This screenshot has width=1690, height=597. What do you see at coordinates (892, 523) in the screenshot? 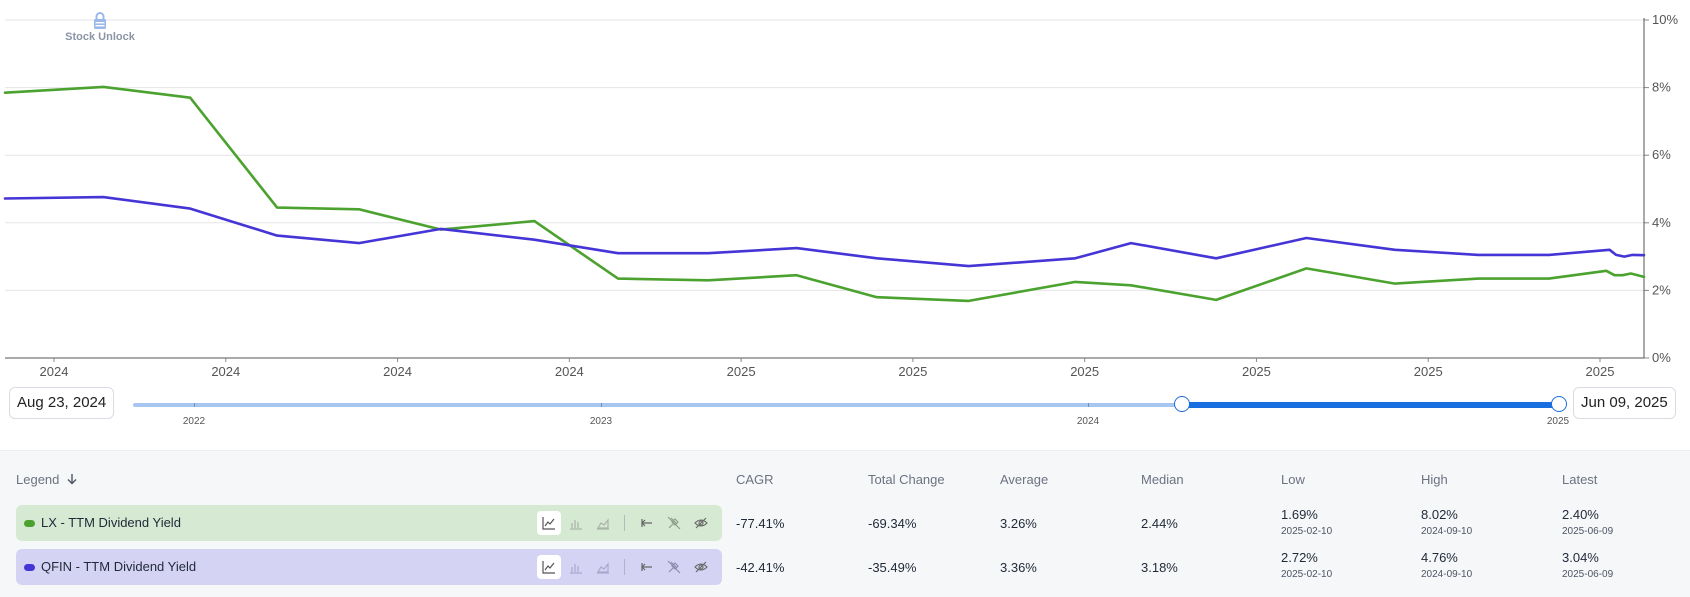
I see `total-change-value: -69.34%` at bounding box center [892, 523].